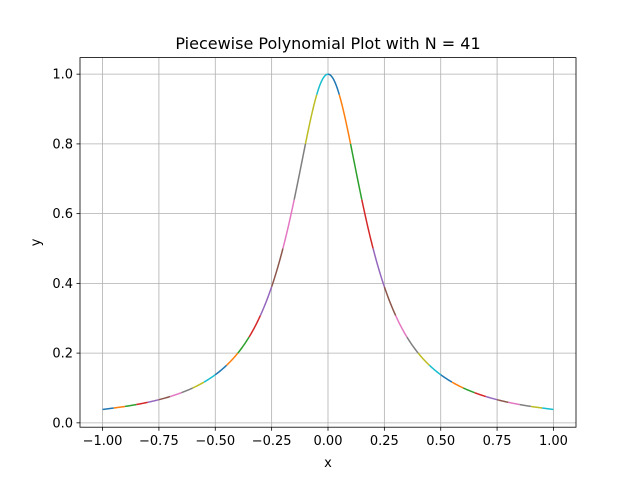  What do you see at coordinates (497, 441) in the screenshot?
I see `x-tick-label: 0.75` at bounding box center [497, 441].